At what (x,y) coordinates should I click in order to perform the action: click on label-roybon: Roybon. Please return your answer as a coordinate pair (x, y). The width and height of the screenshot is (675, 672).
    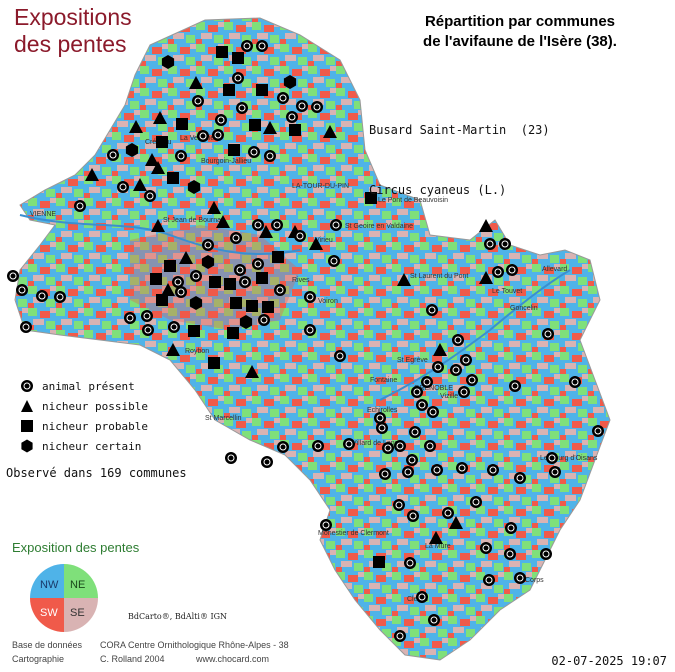
    Looking at the image, I should click on (197, 351).